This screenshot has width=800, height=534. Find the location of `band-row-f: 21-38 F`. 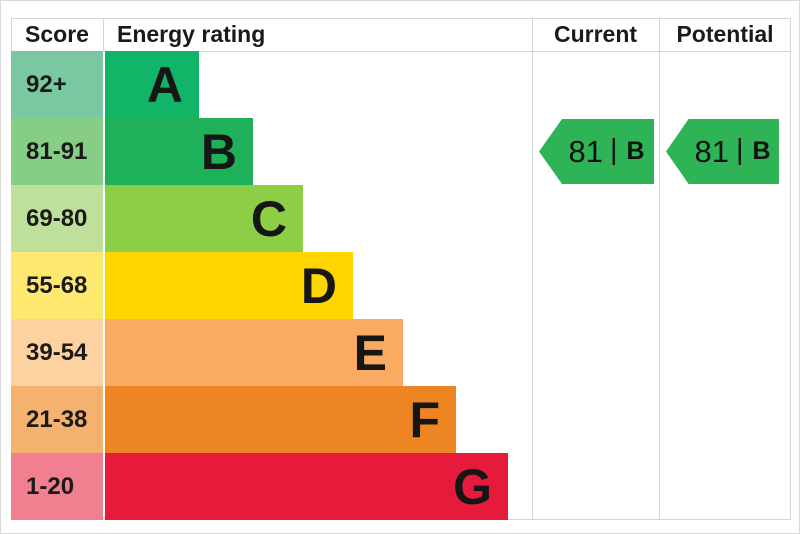

band-row-f: 21-38 F is located at coordinates (401, 419).